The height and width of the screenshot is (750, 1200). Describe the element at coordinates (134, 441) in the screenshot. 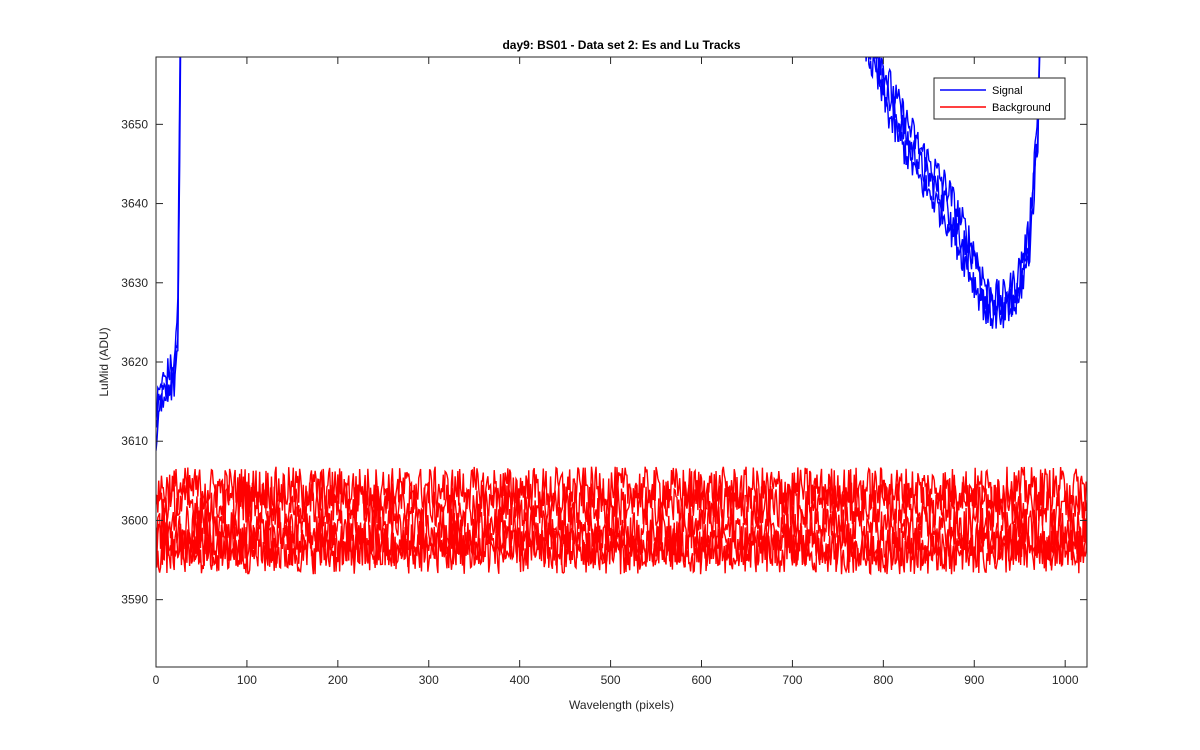

I see `y-tick-label: 3610` at that location.